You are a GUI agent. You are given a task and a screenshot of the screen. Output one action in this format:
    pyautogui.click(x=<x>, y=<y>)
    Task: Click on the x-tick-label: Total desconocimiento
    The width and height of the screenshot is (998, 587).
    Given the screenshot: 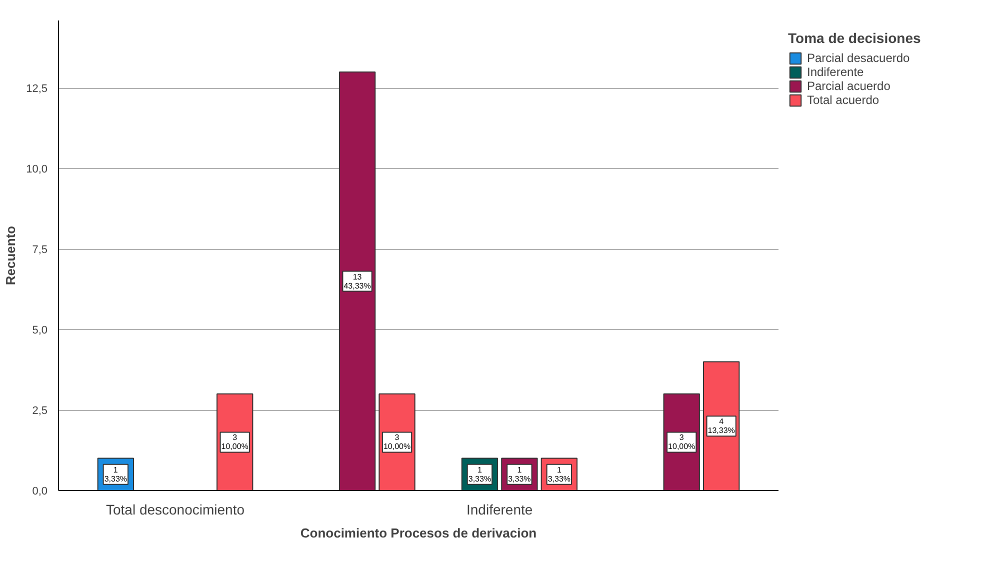 What is the action you would take?
    pyautogui.click(x=175, y=510)
    